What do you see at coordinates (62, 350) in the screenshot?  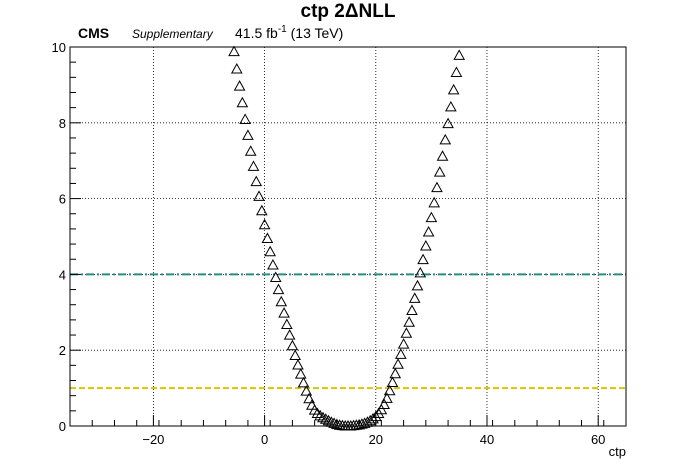 I see `y-tick-label: 2` at bounding box center [62, 350].